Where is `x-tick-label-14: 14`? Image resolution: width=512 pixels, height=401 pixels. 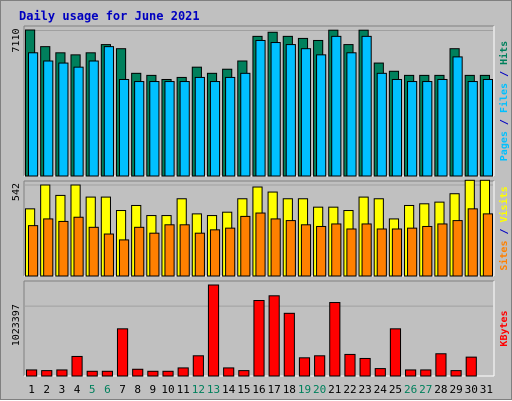
x-tick-label-14: 14 is located at coordinates (229, 389).